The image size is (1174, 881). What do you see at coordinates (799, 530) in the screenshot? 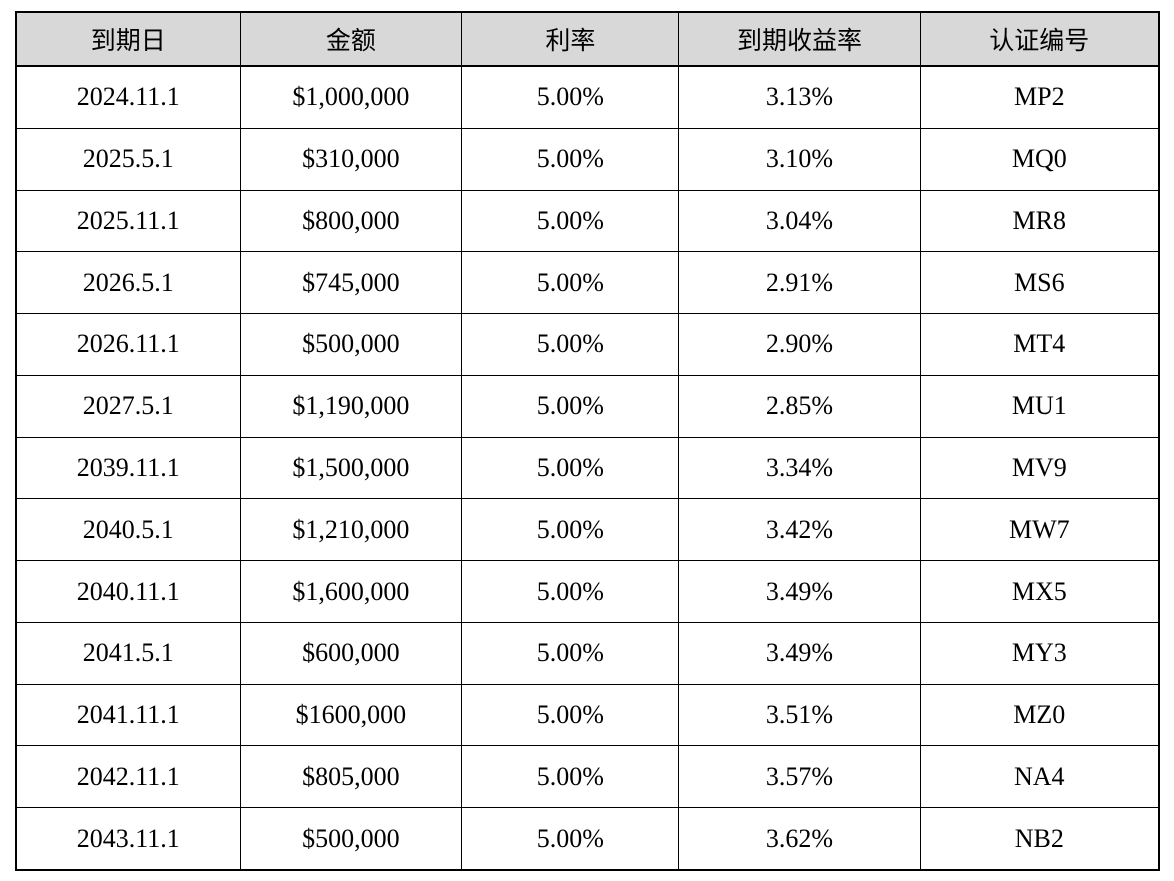
I see `cell-yield-to-maturity: 3.42%` at bounding box center [799, 530].